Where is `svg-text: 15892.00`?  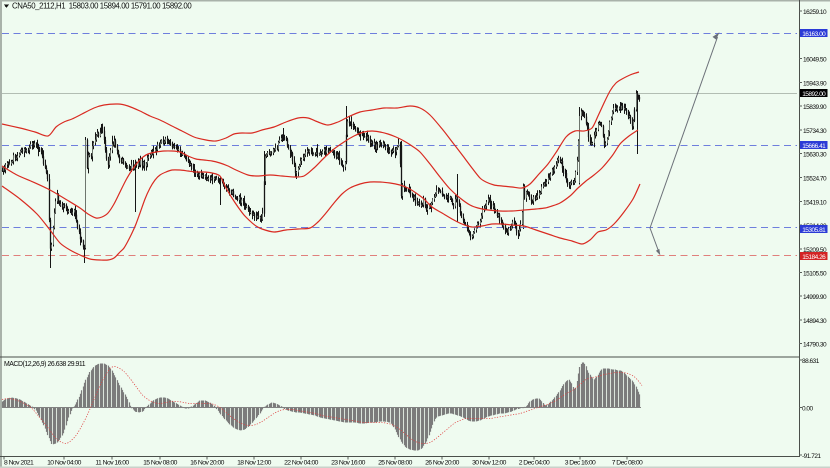
svg-text: 15892.00 is located at coordinates (814, 94).